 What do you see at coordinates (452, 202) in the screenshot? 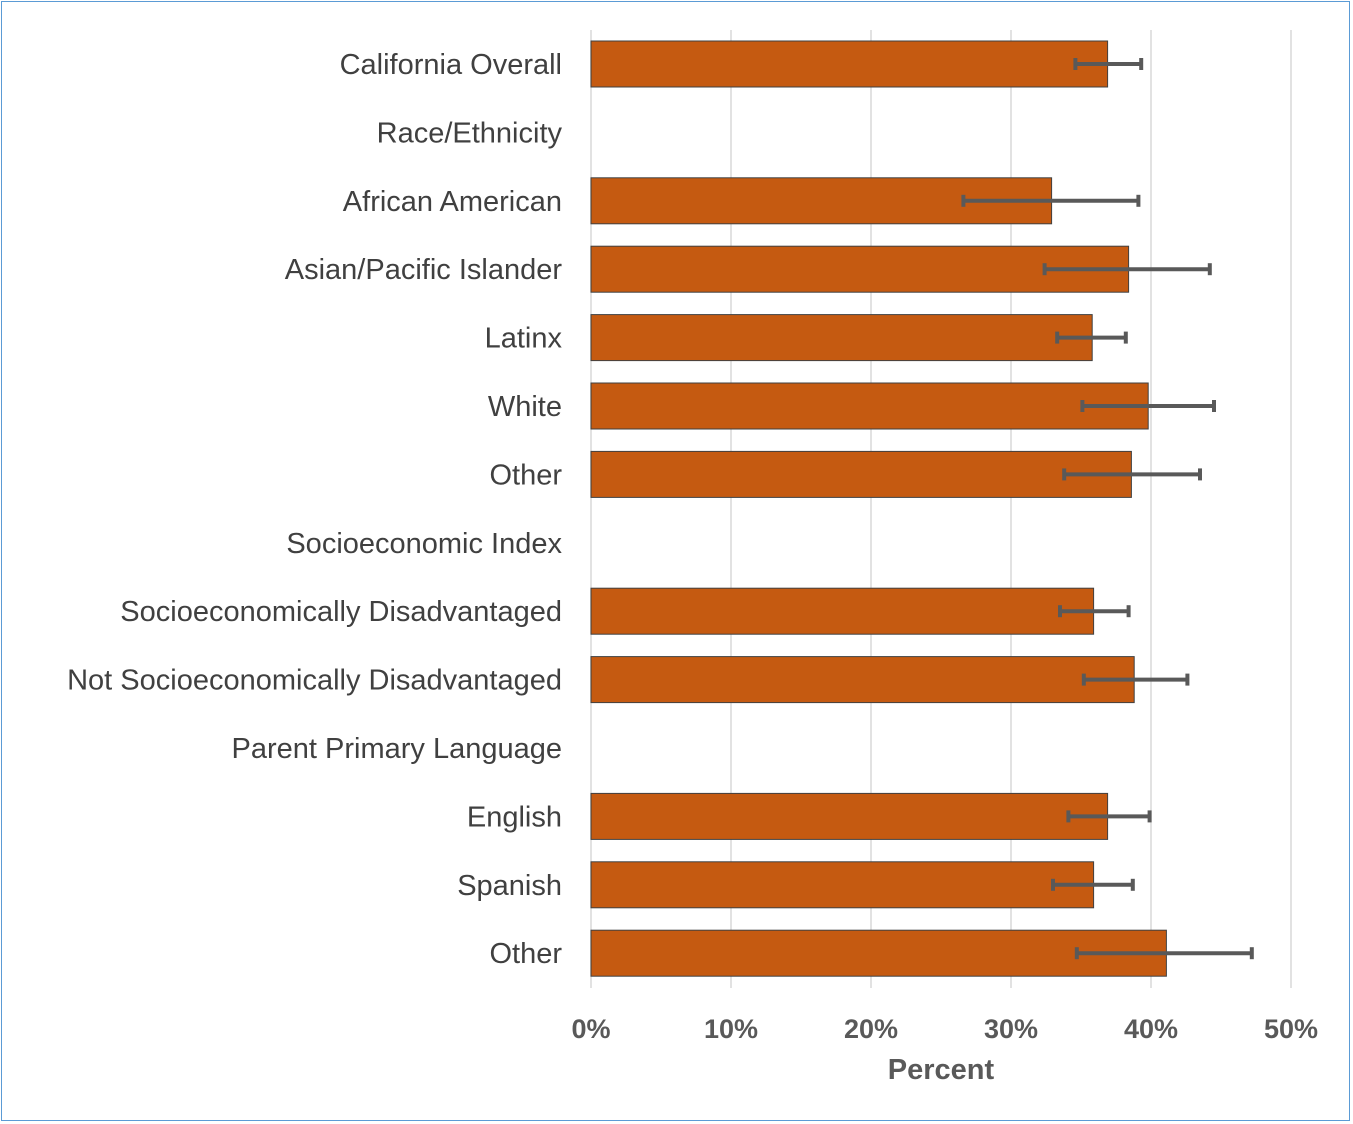
I see `category-label: African American` at bounding box center [452, 202].